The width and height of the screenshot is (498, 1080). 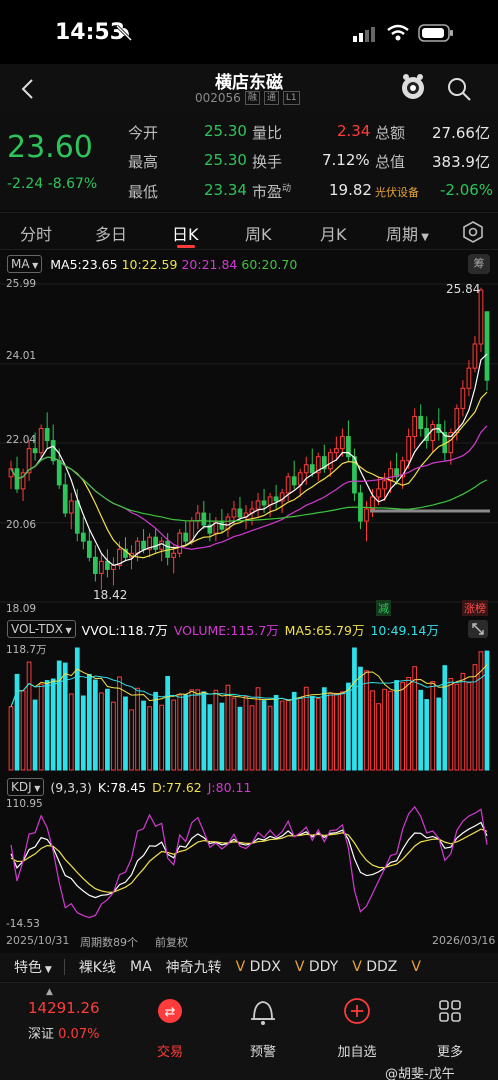 I want to click on more-grid-icon, so click(x=450, y=1012).